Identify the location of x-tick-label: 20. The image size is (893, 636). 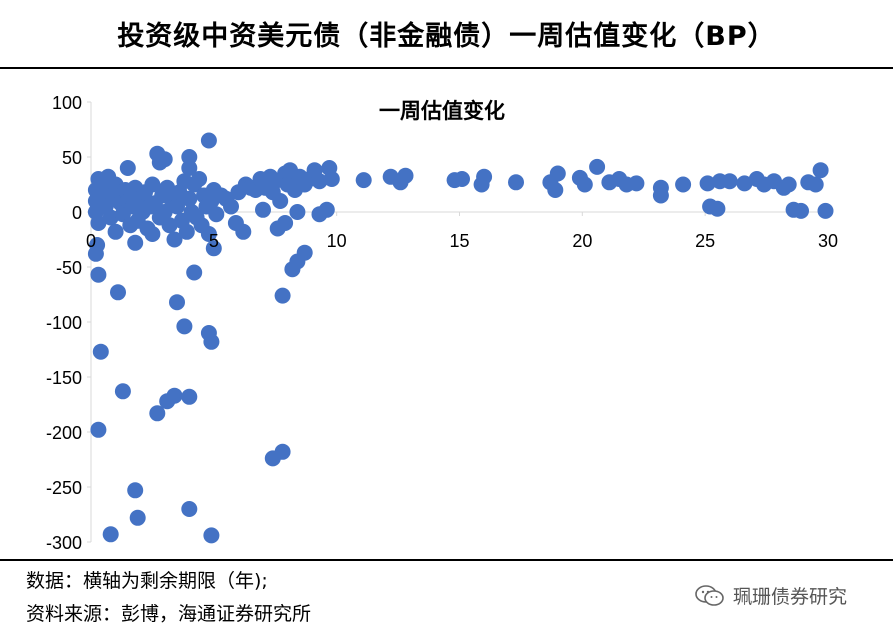
(582, 241).